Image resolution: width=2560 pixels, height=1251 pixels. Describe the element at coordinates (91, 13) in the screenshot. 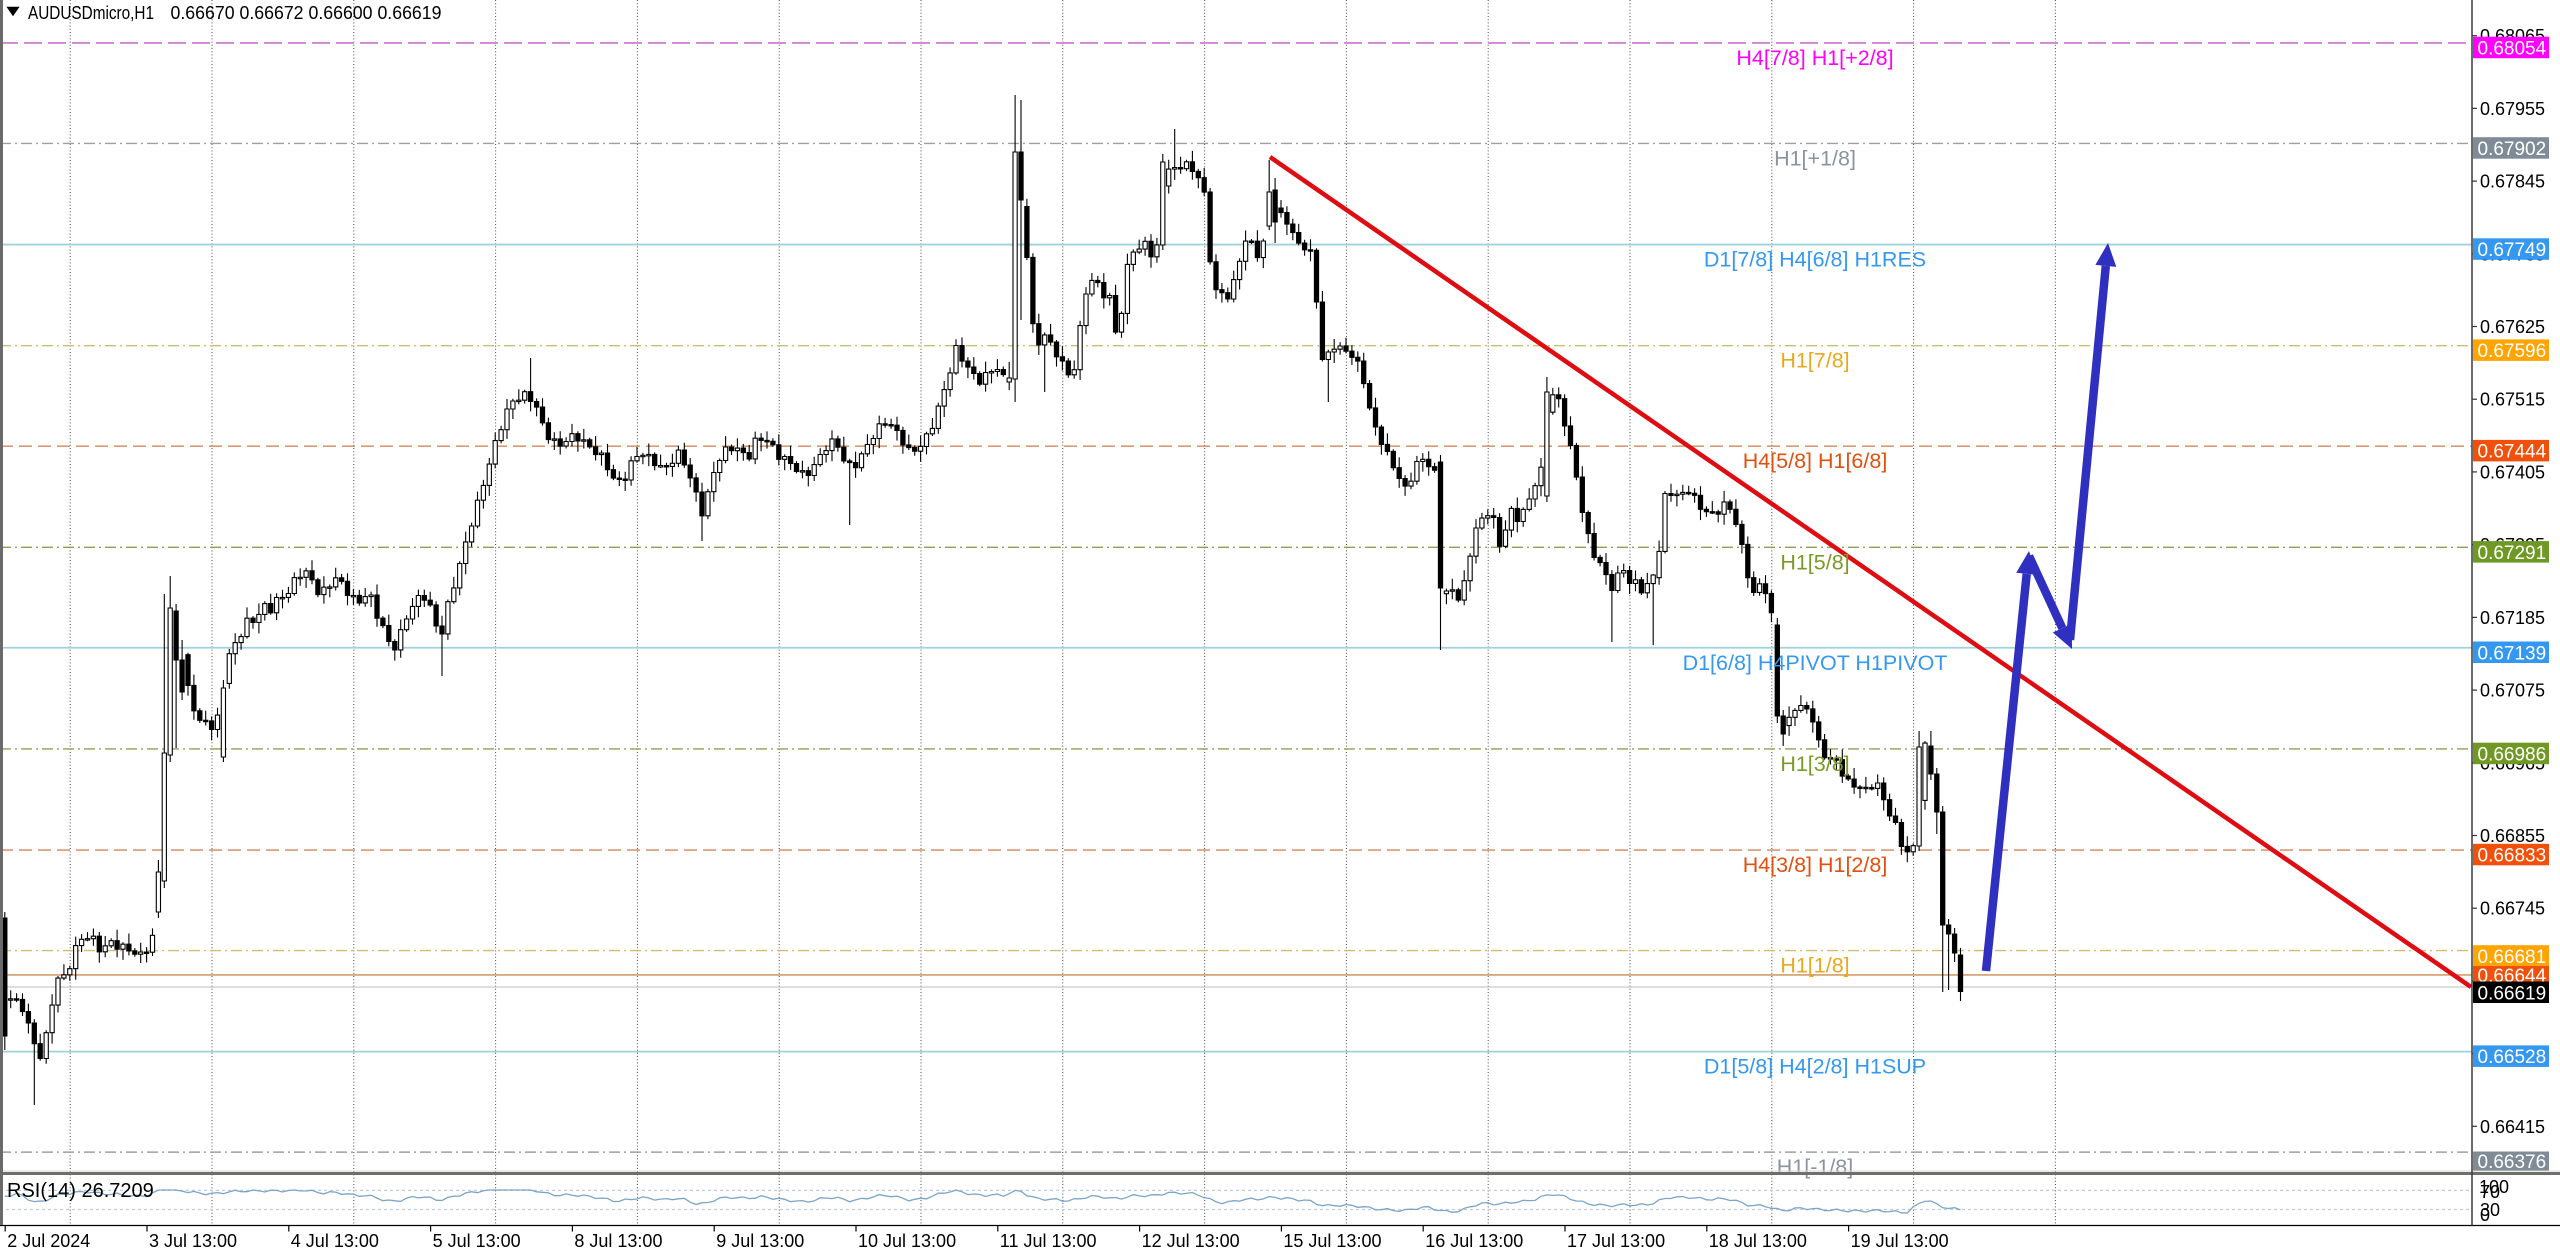

I see `svg-text: AUDUSDmicro,H1` at that location.